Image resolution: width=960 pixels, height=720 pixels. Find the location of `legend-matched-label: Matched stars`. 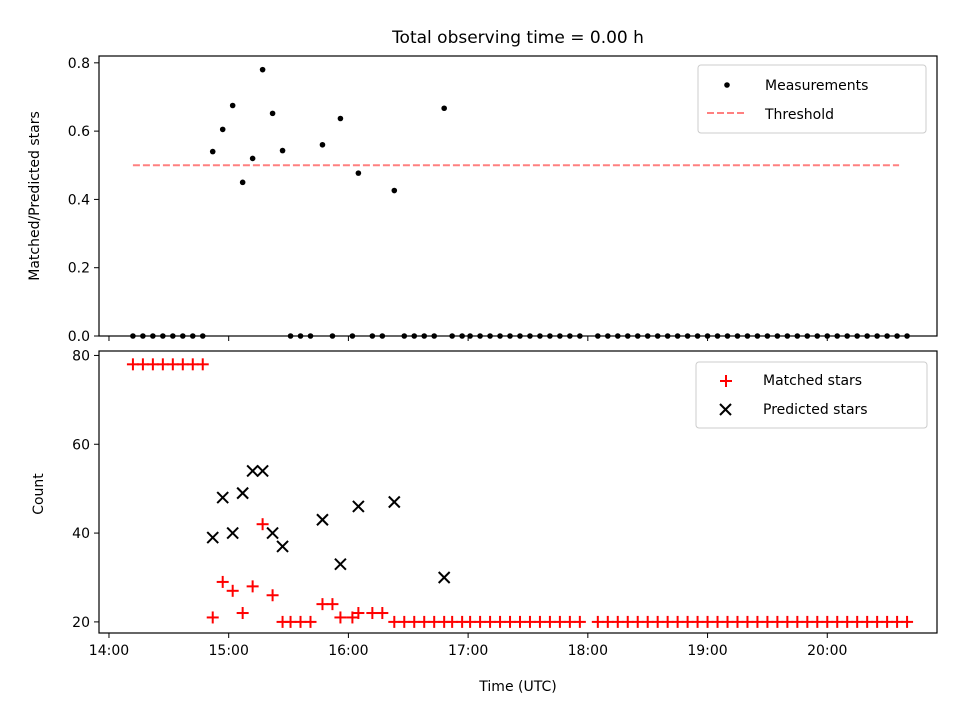

legend-matched-label: Matched stars is located at coordinates (812, 381).